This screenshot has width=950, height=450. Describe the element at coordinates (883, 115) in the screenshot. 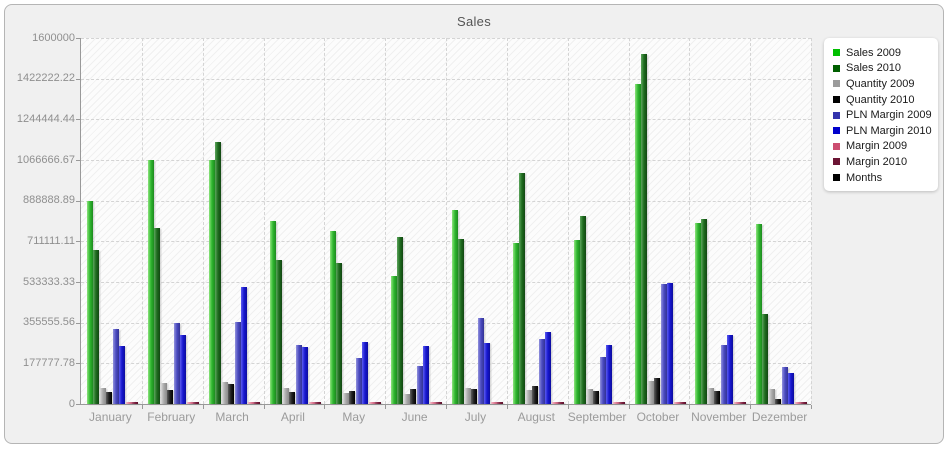

I see `legend-item: PLN Margin 2009` at that location.